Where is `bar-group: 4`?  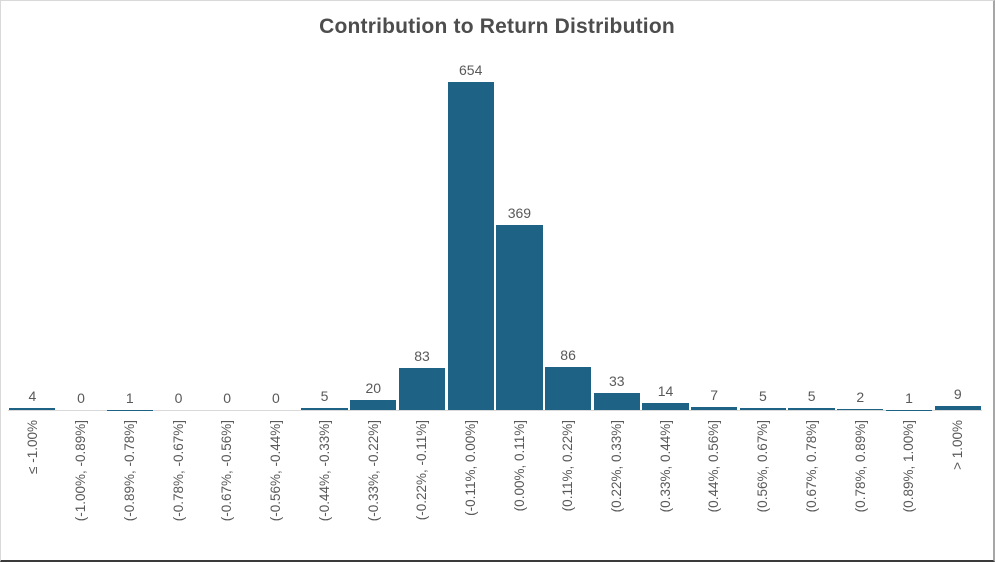
bar-group: 4 is located at coordinates (32, 399).